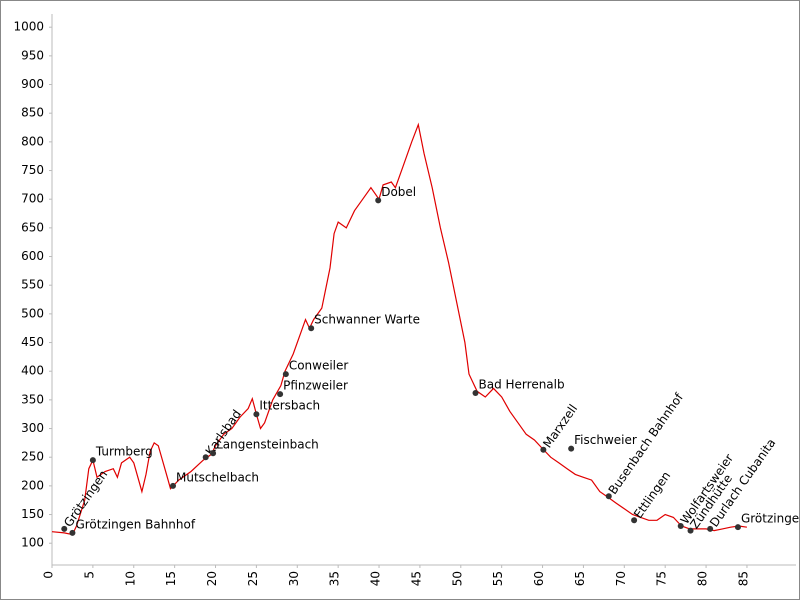 Image resolution: width=800 pixels, height=600 pixels. I want to click on y-tick-label: 550, so click(32, 285).